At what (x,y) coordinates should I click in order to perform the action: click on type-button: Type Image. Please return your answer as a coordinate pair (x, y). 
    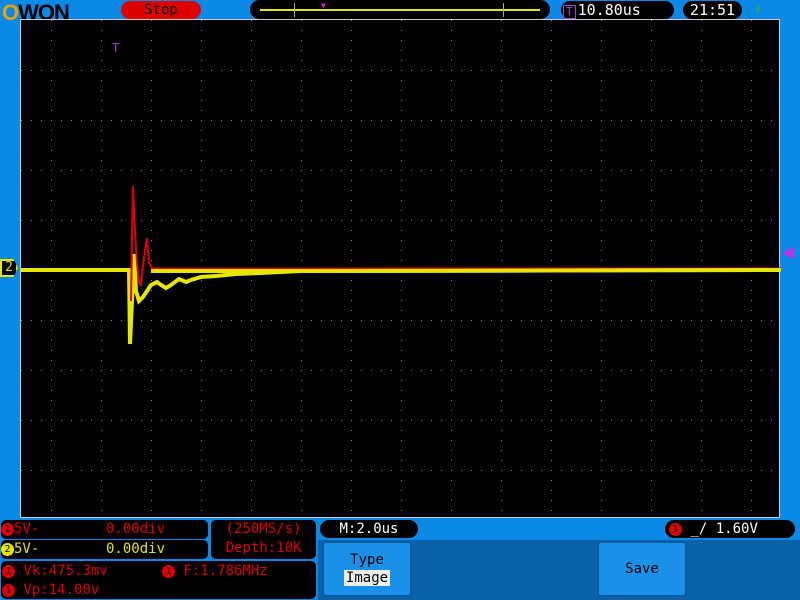
    Looking at the image, I should click on (367, 569).